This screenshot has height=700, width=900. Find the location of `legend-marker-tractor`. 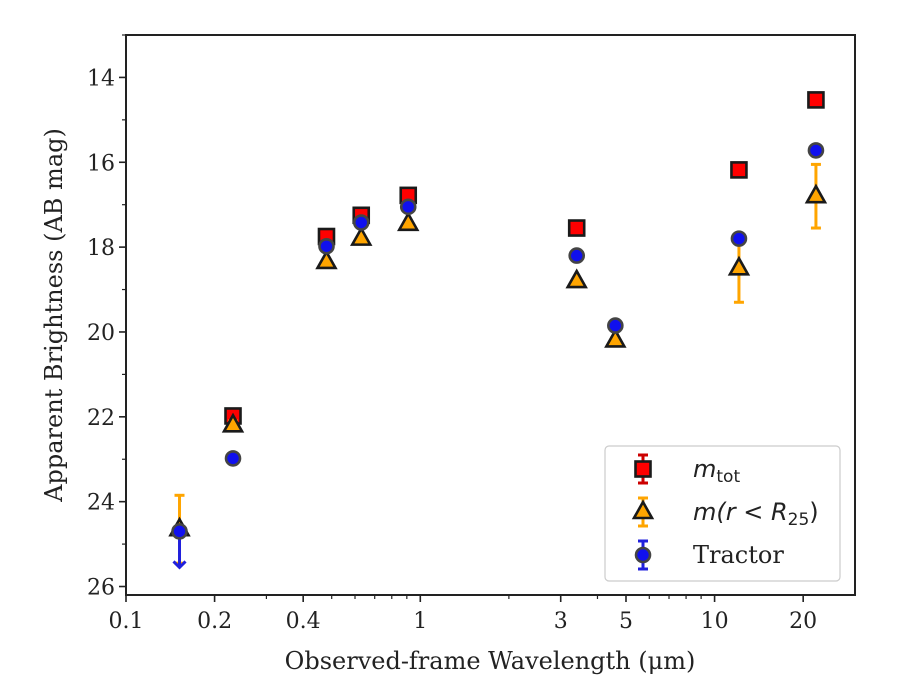

legend-marker-tractor is located at coordinates (643, 555).